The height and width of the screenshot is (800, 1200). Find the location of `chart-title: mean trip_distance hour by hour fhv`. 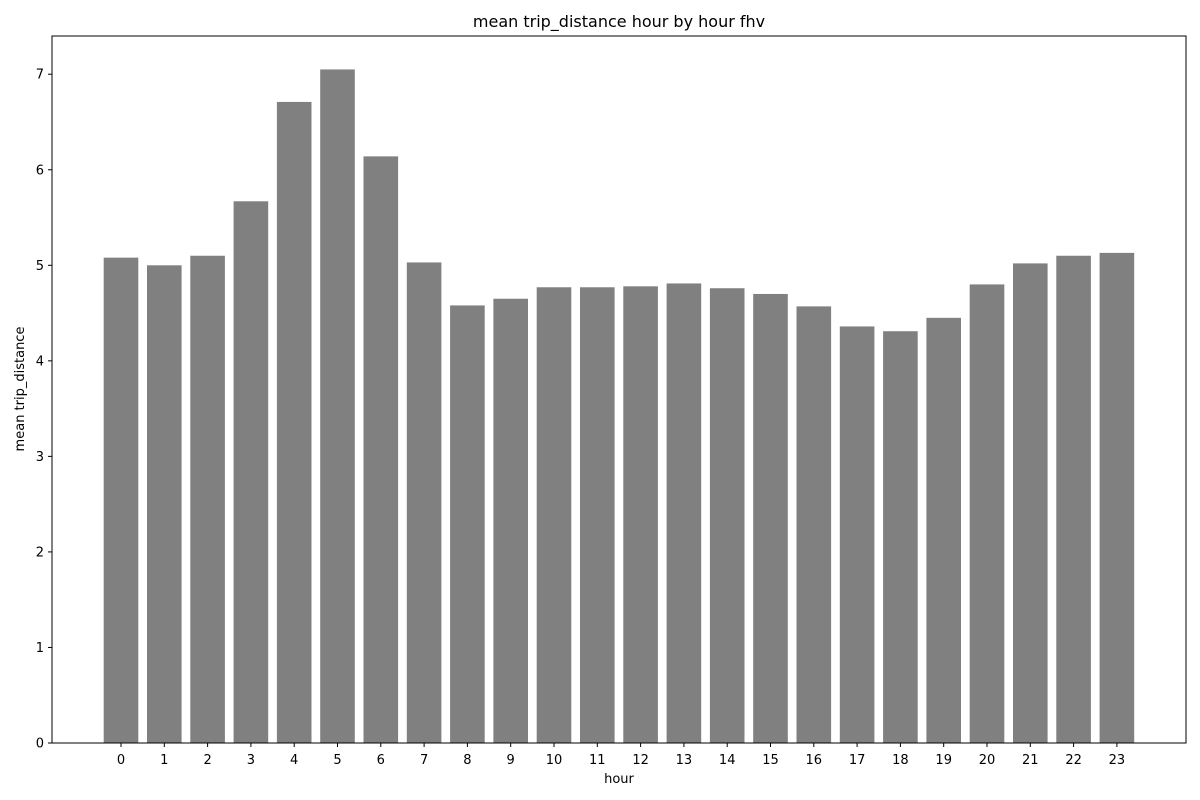

chart-title: mean trip_distance hour by hour fhv is located at coordinates (619, 22).